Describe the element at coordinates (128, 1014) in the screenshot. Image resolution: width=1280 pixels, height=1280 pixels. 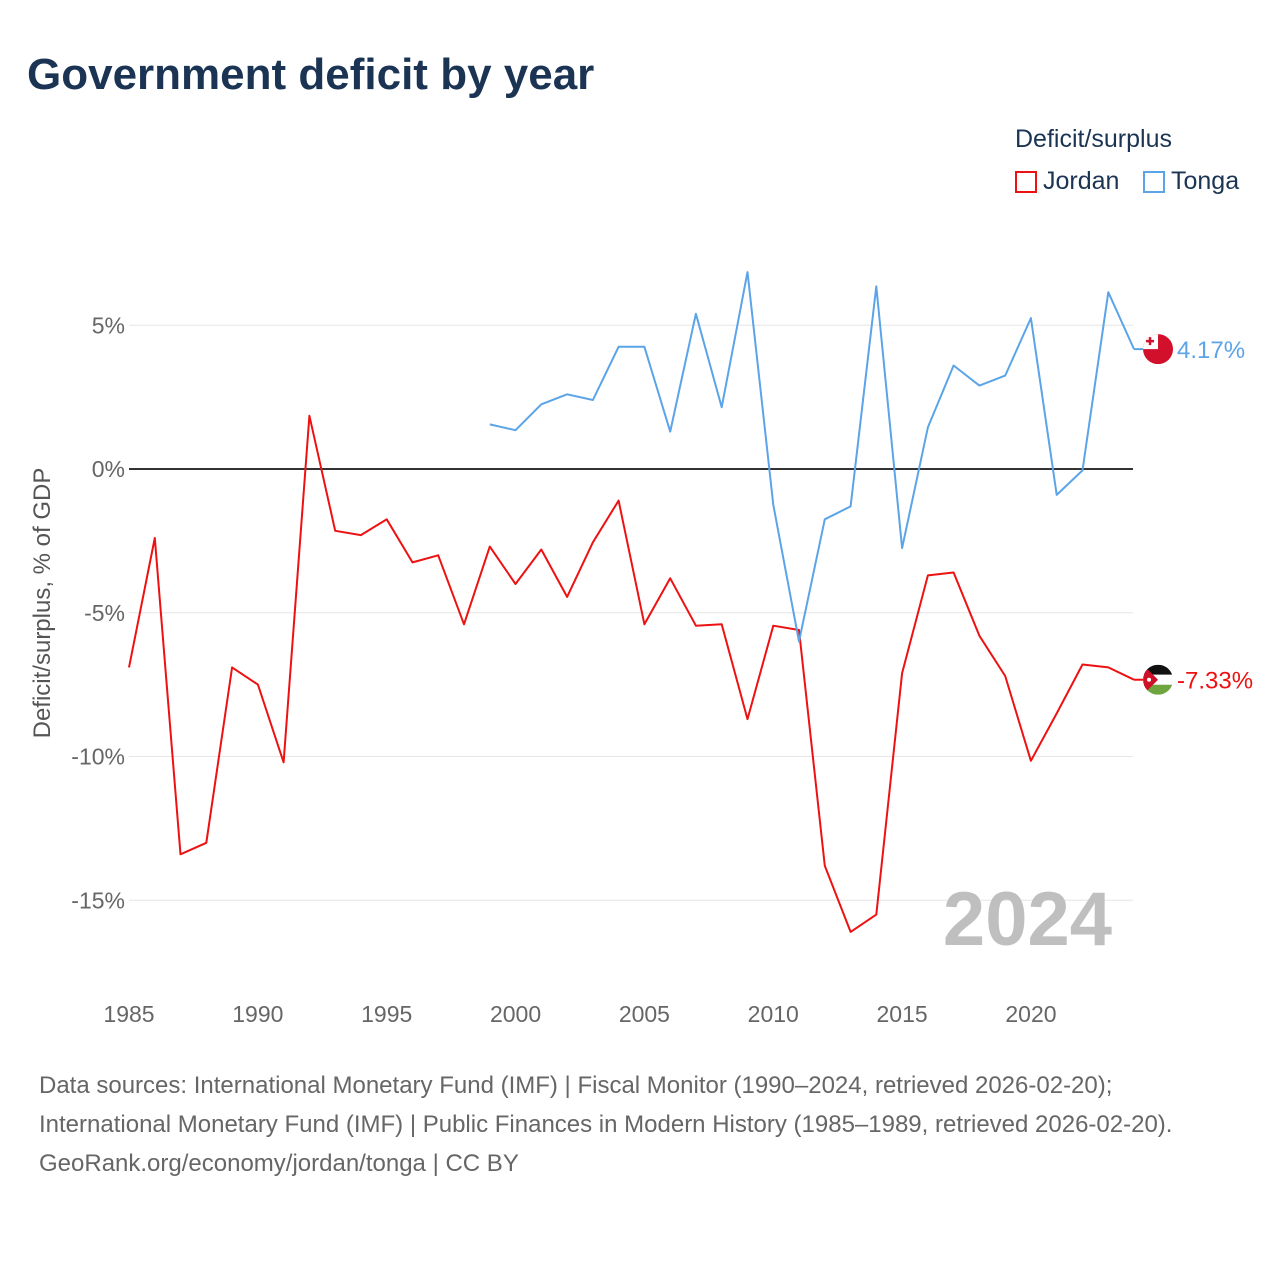
I see `x-tick-label: 1985` at that location.